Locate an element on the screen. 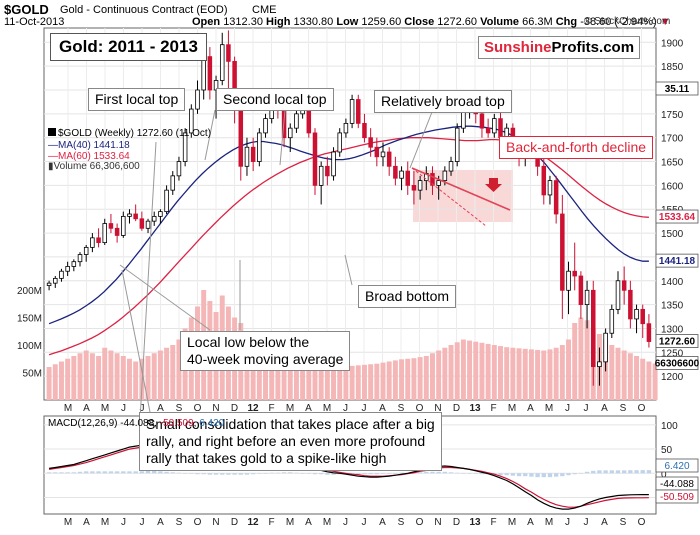 Image resolution: width=700 pixels, height=535 pixels. macd-badge-macd: -44.088 is located at coordinates (677, 484).